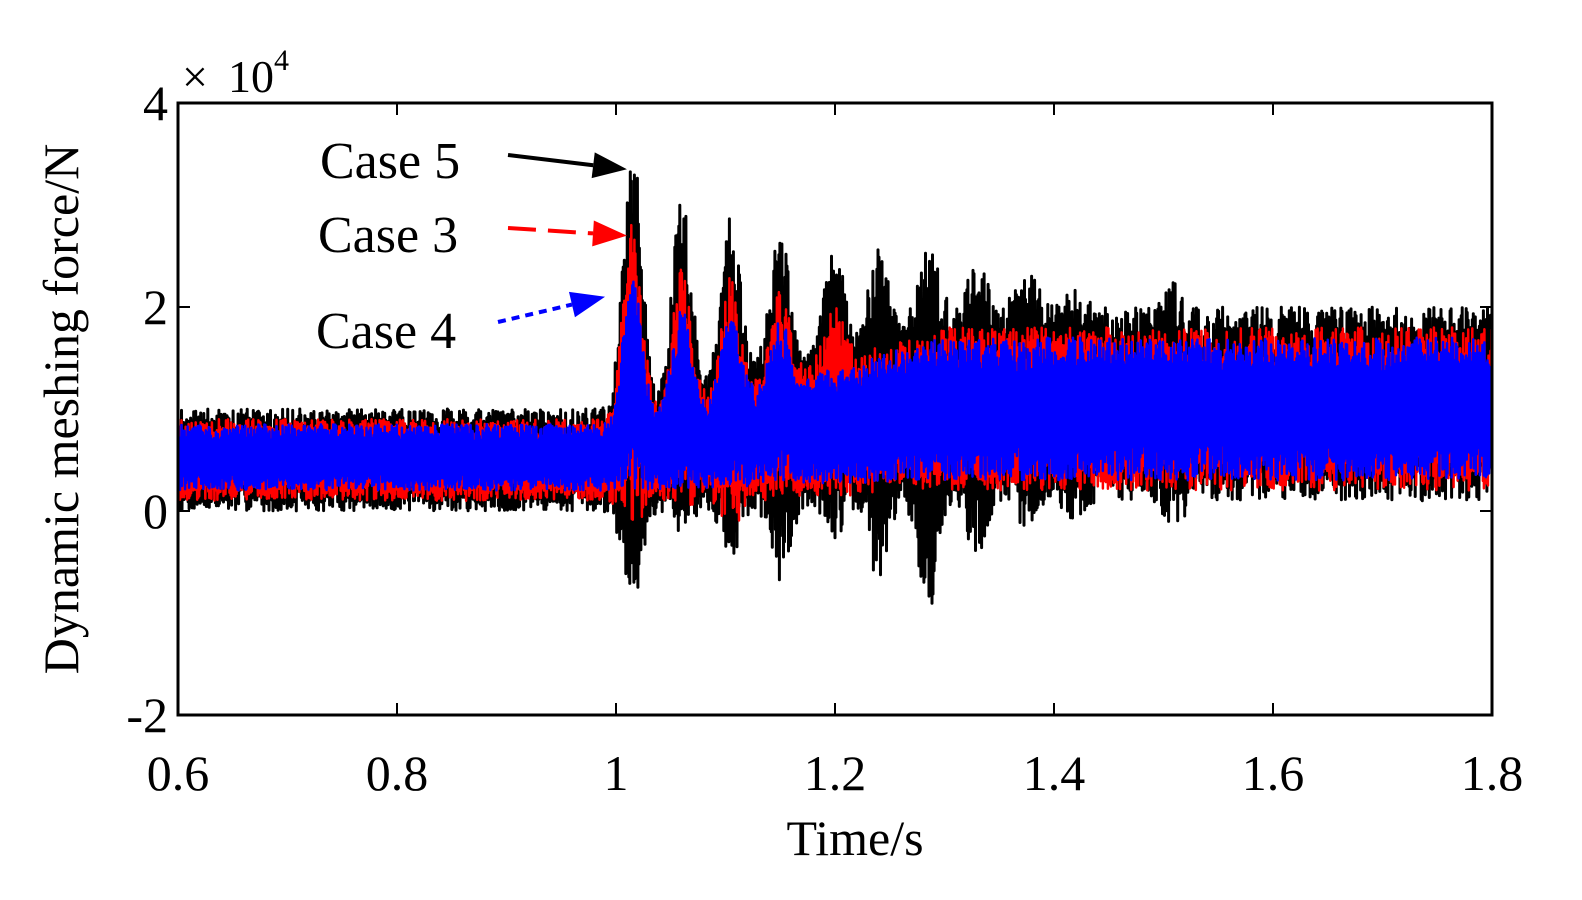 Image resolution: width=1582 pixels, height=900 pixels. I want to click on y-multiplier: × 10⁴, so click(235, 73).